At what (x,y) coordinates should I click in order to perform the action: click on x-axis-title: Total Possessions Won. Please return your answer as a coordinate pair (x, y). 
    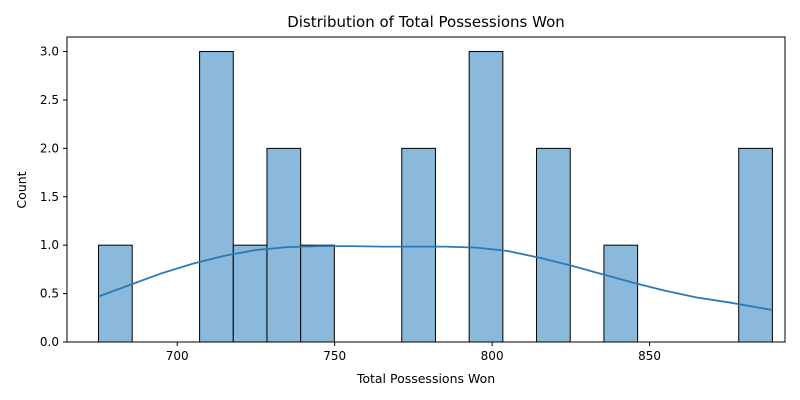
    Looking at the image, I should click on (425, 378).